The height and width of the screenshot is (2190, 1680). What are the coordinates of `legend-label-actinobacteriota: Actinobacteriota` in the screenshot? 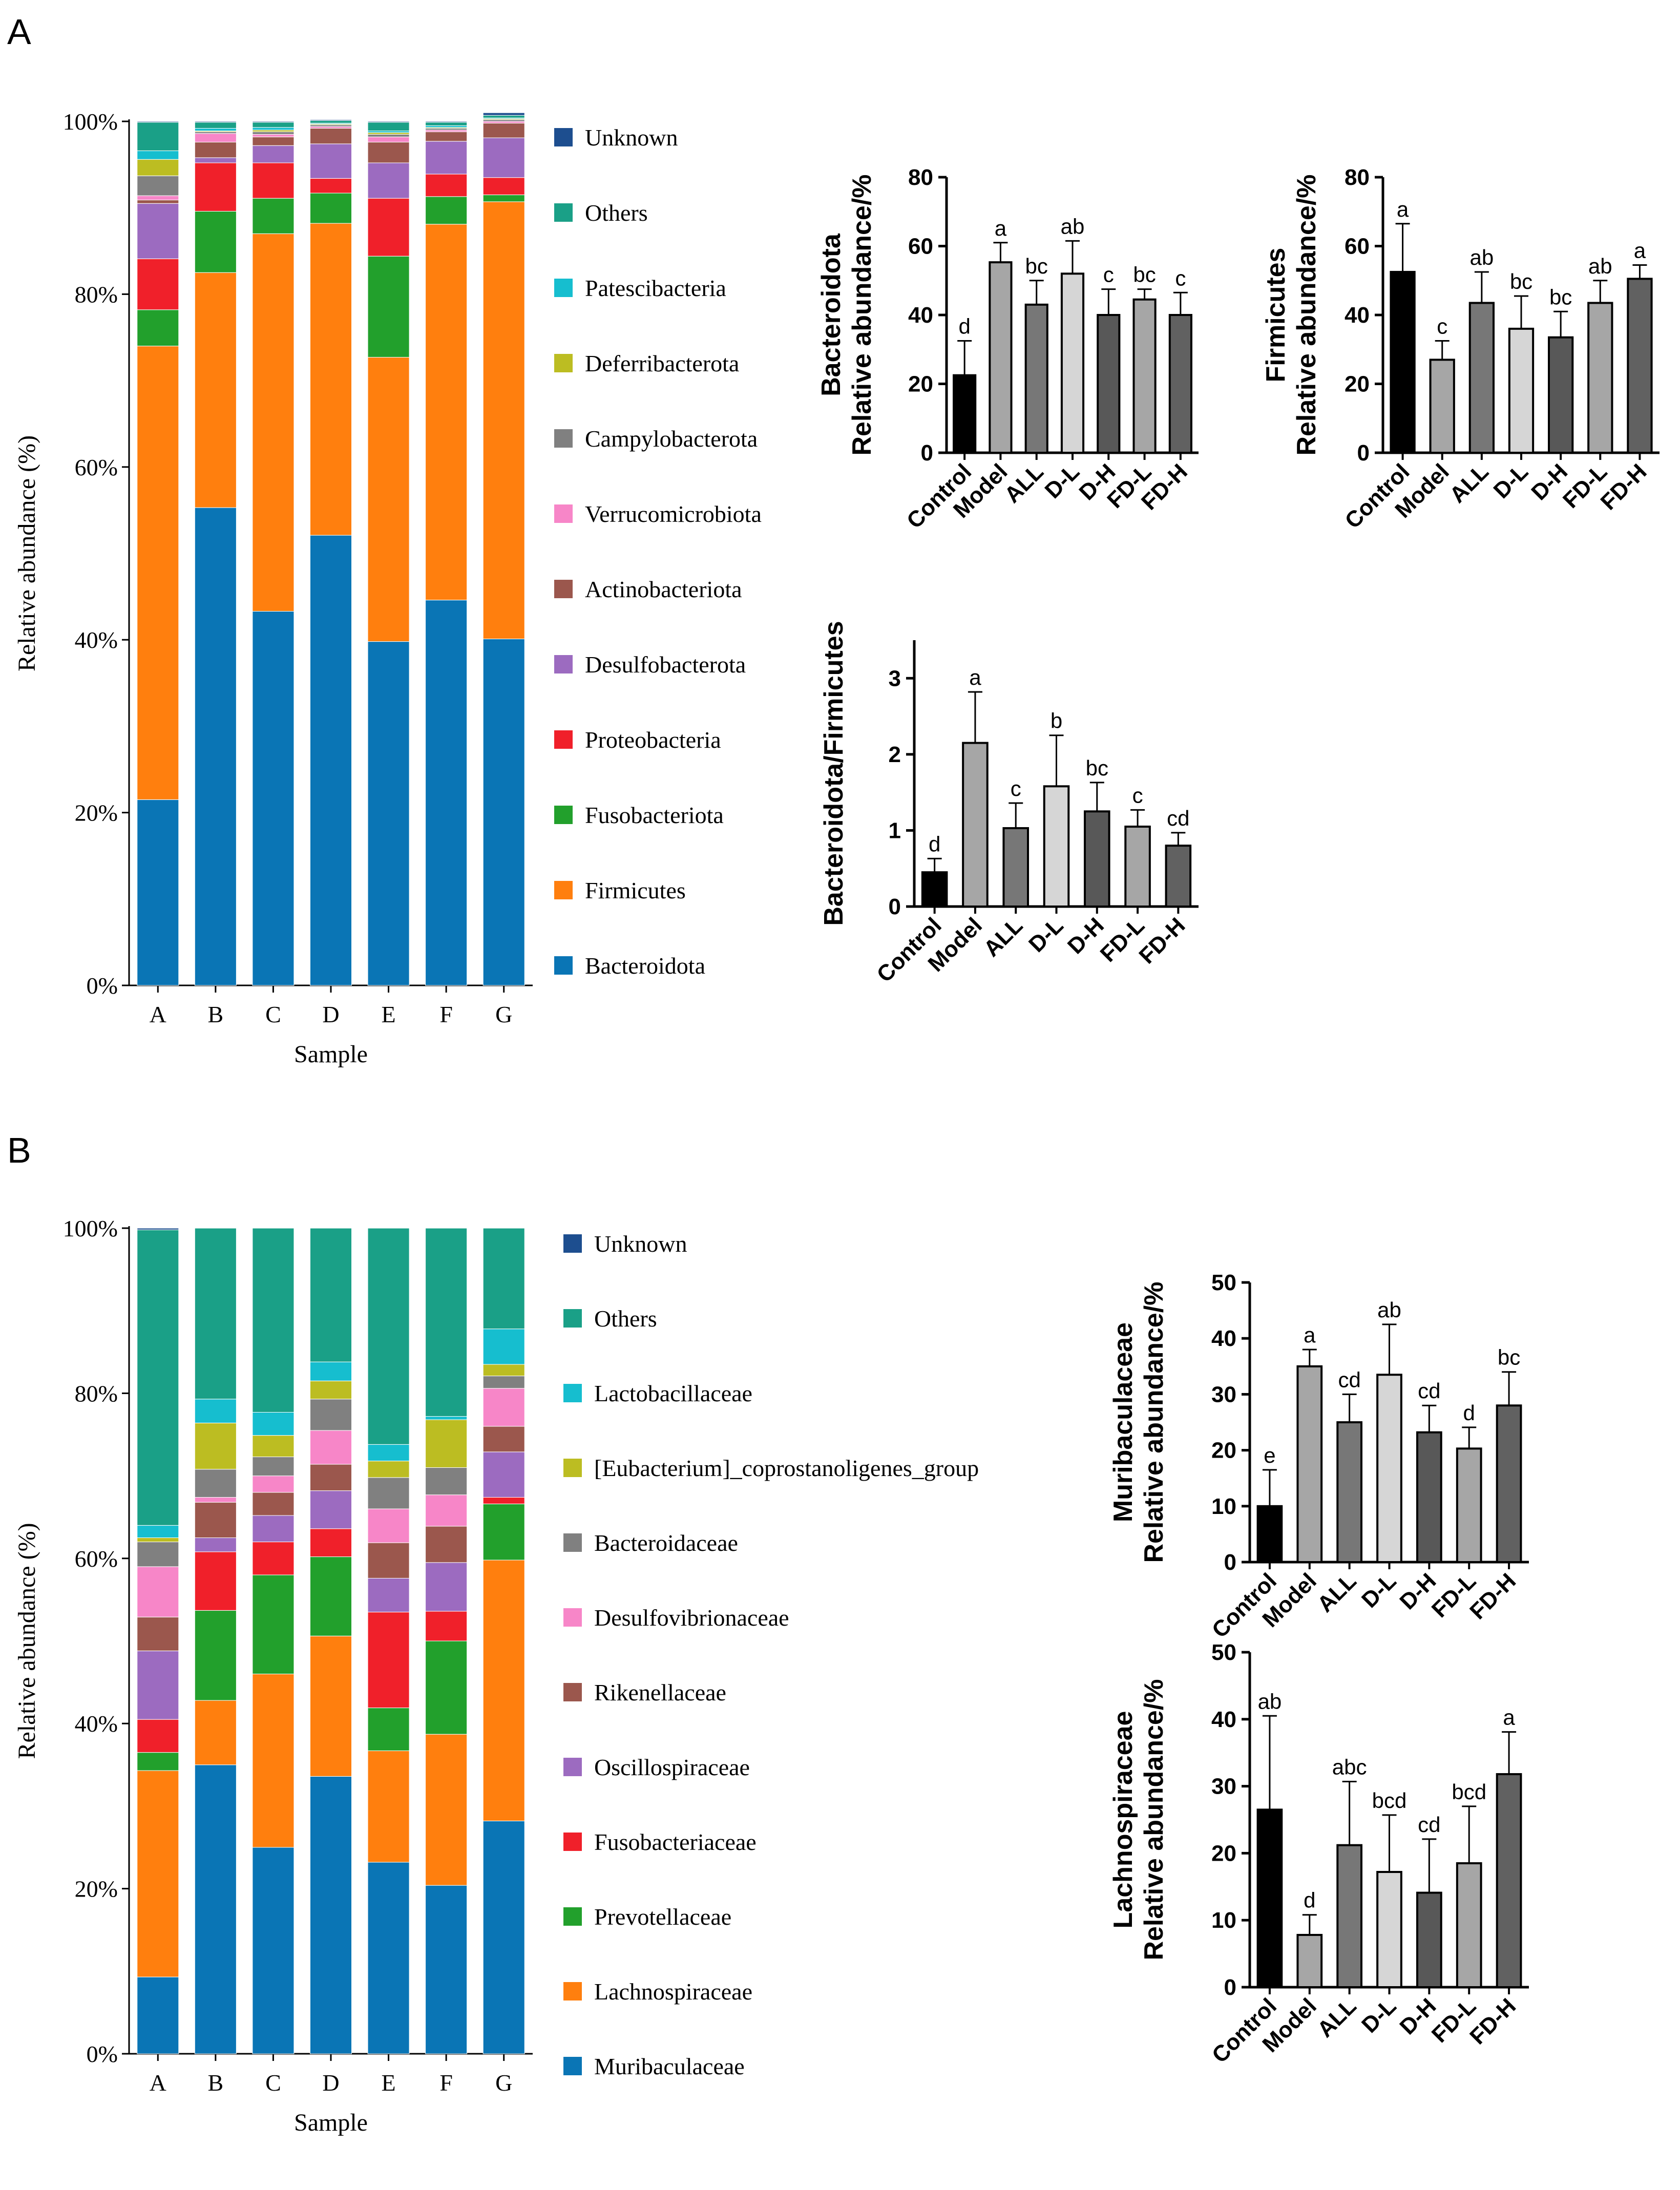 It's located at (663, 589).